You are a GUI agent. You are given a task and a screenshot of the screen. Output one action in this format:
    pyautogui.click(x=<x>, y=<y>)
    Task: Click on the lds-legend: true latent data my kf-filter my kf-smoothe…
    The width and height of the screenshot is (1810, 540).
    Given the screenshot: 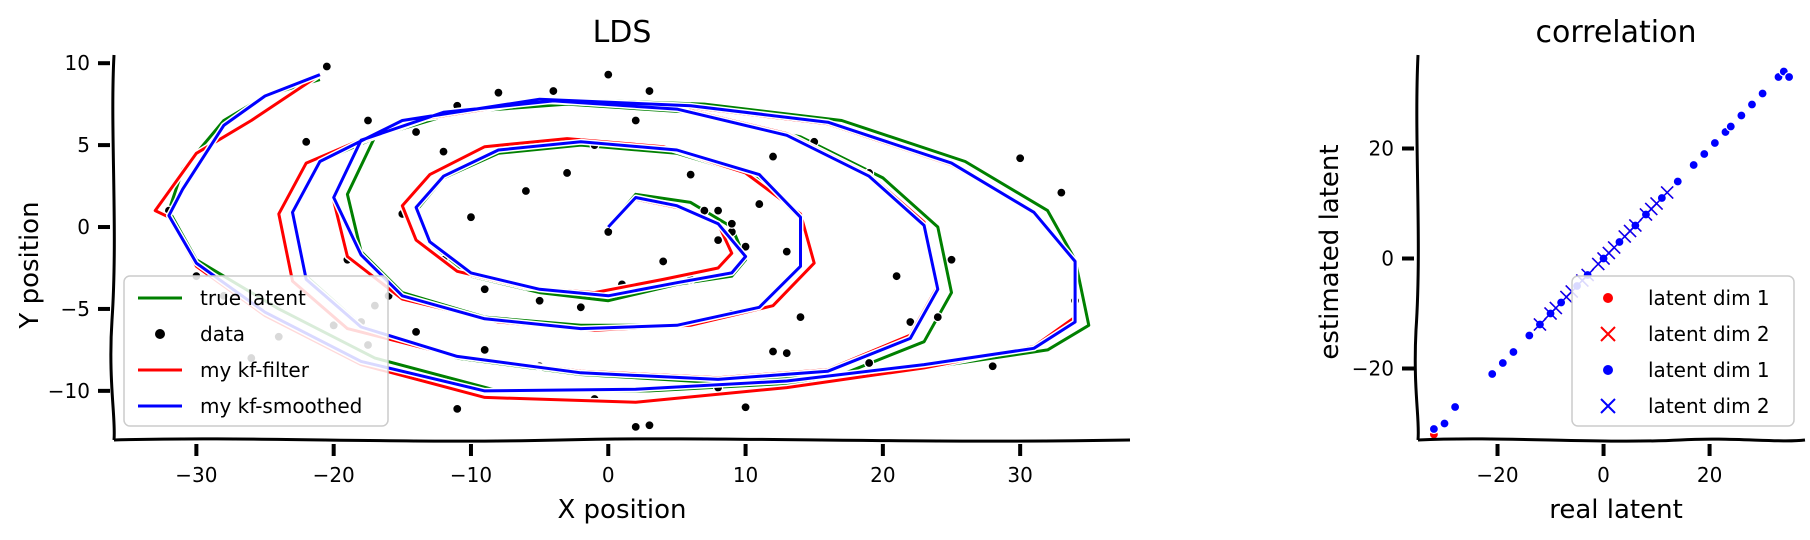 What is the action you would take?
    pyautogui.click(x=256, y=351)
    